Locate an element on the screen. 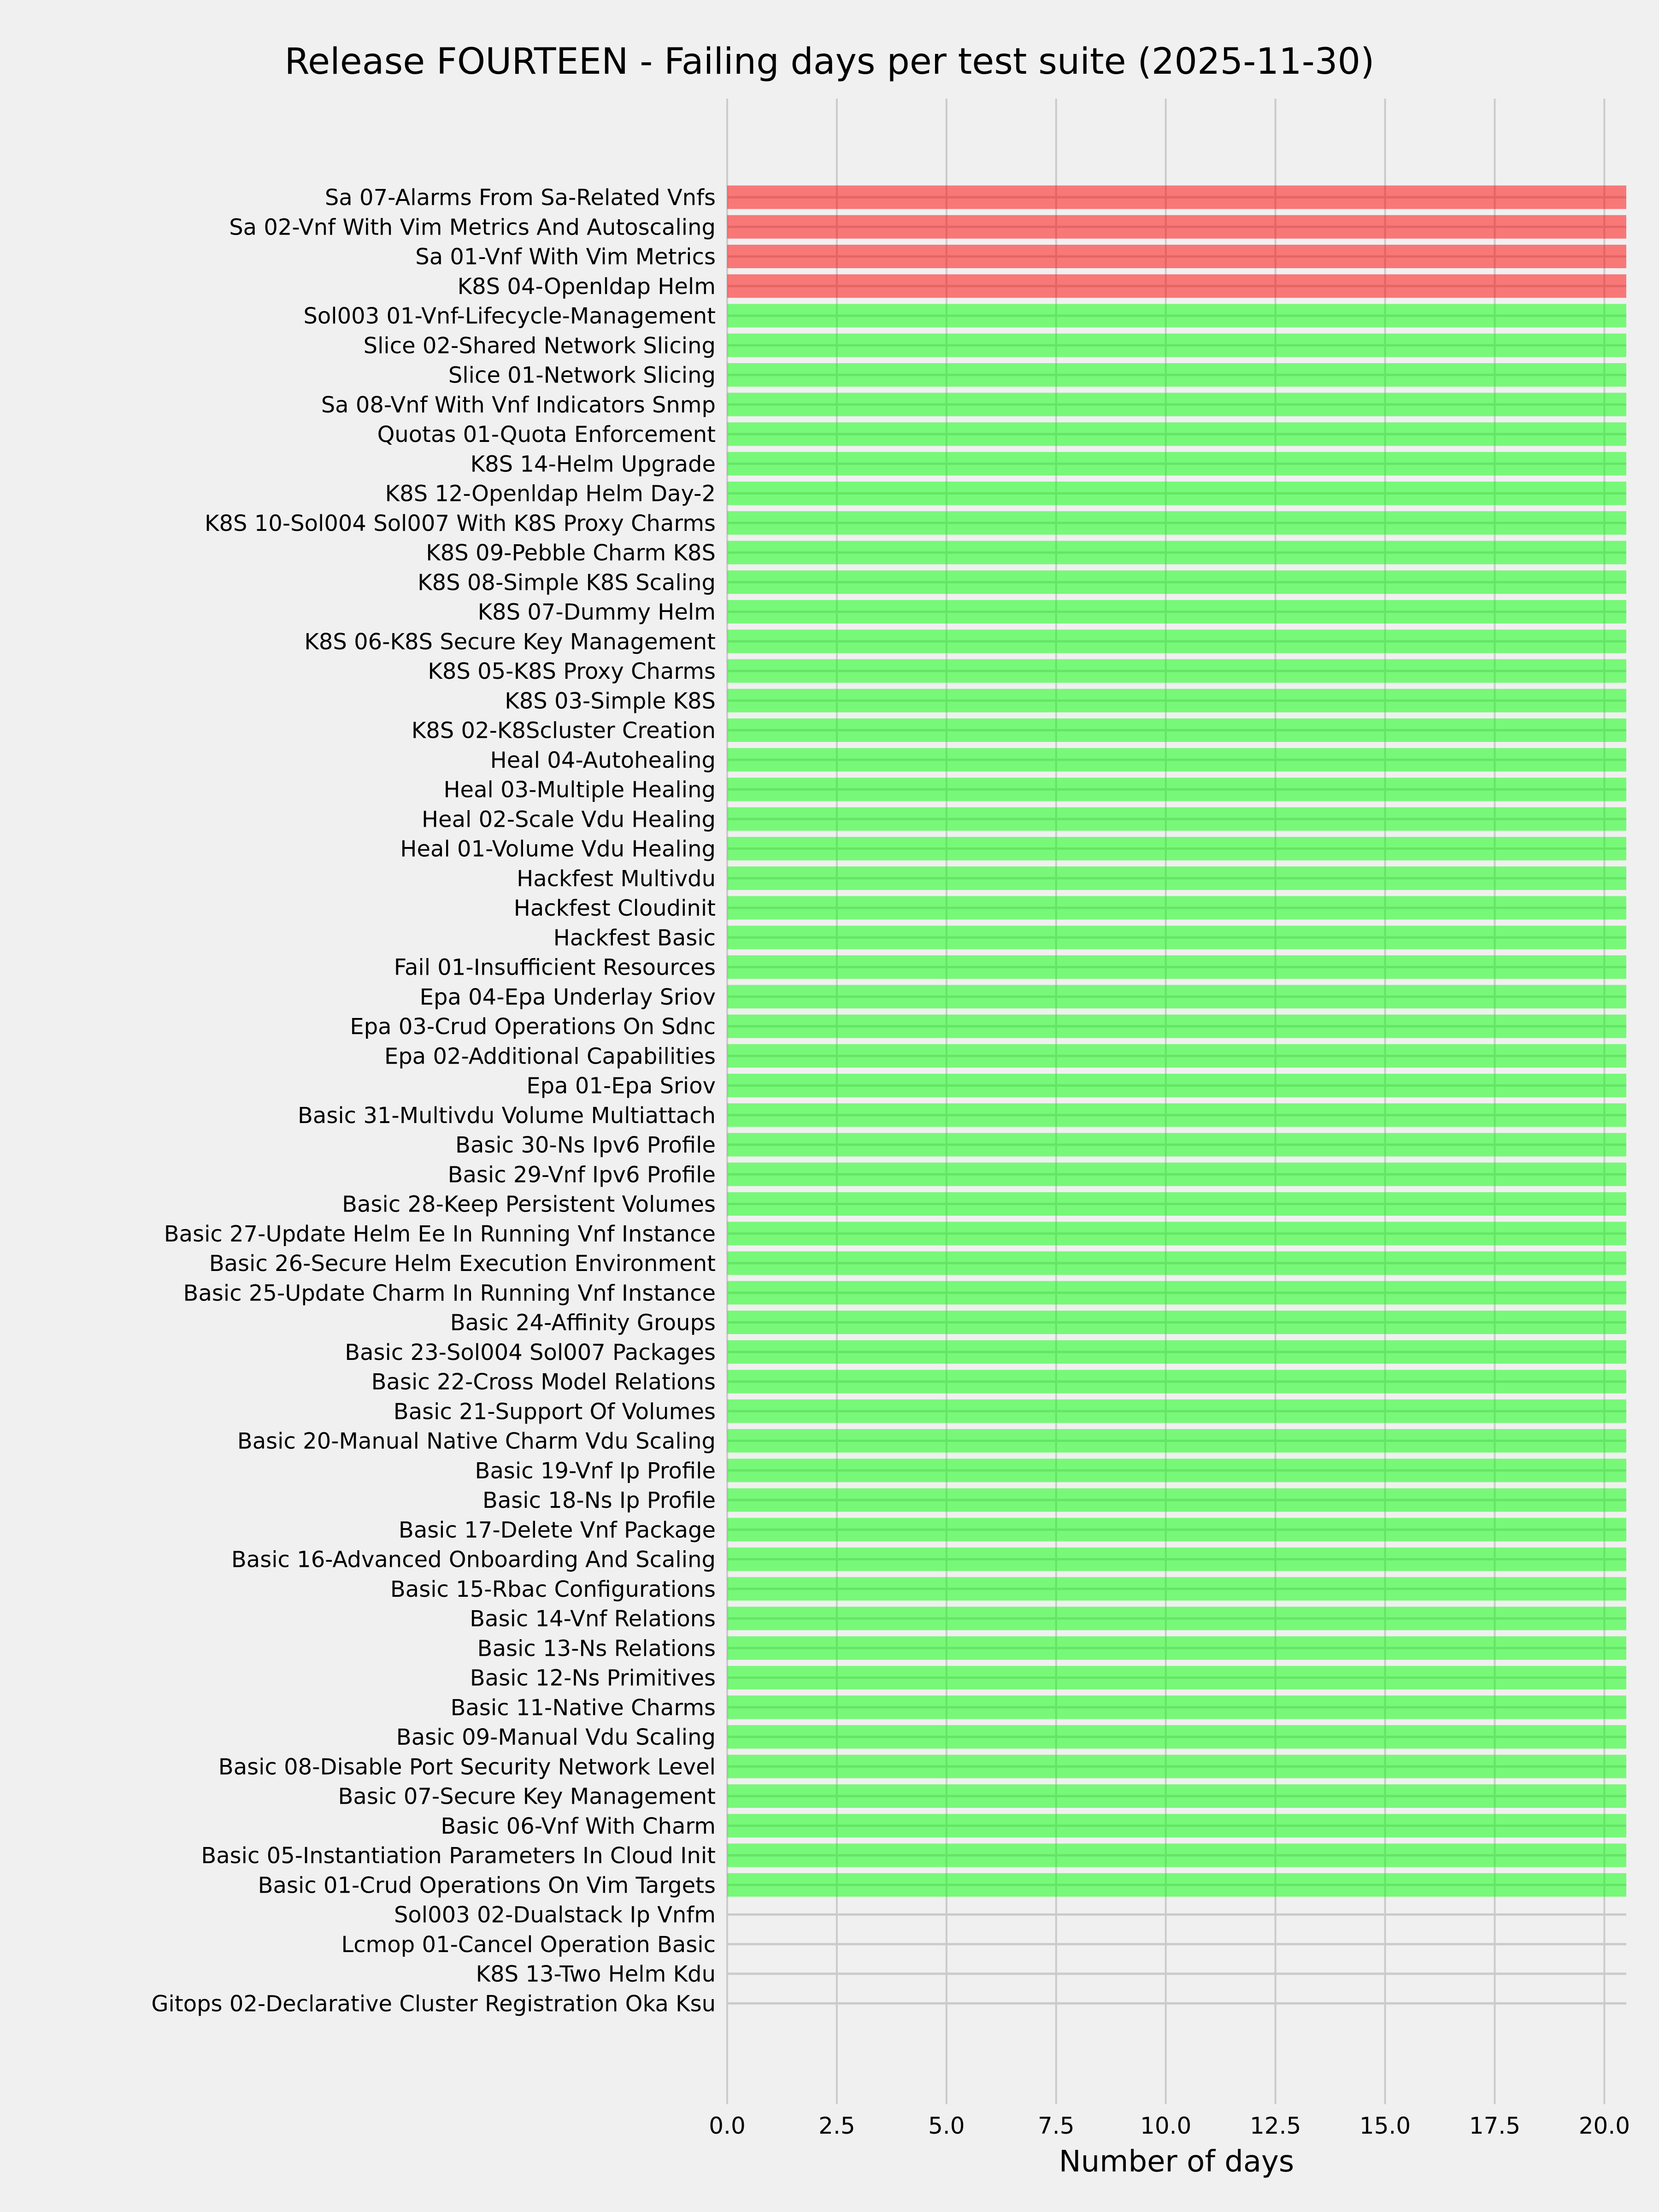 The image size is (1659, 2212). y-tick-label: K8S 09-Pebble Charm K8S is located at coordinates (571, 553).